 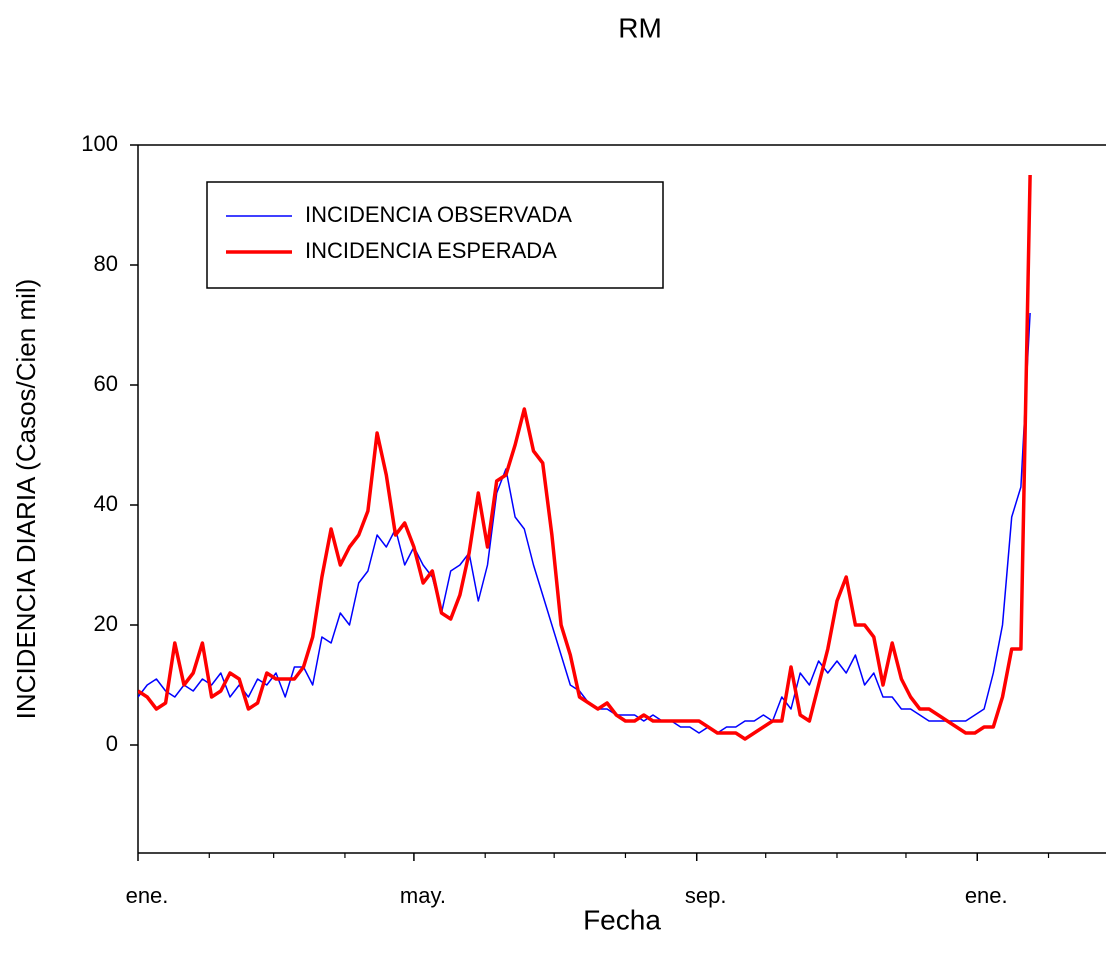 I want to click on y-tick-label: 0, so click(x=112, y=743).